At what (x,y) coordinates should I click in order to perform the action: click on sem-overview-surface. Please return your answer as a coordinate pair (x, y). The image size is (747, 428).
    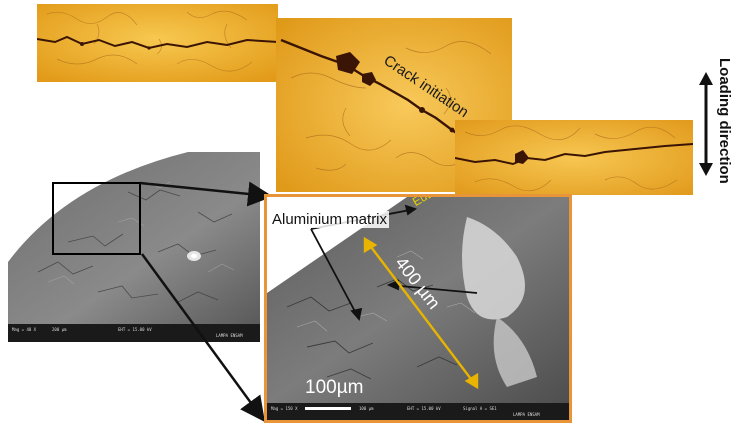
    Looking at the image, I should click on (134, 247).